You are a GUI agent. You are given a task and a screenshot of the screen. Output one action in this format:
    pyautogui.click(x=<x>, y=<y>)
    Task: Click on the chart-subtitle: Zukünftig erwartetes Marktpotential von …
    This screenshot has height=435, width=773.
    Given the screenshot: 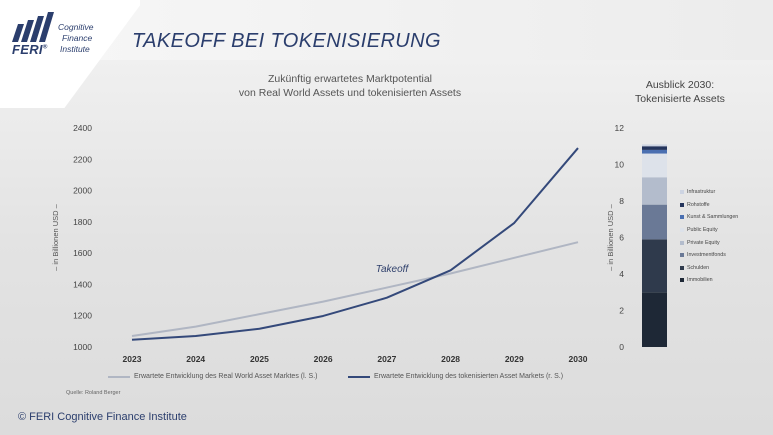 What is the action you would take?
    pyautogui.click(x=350, y=86)
    